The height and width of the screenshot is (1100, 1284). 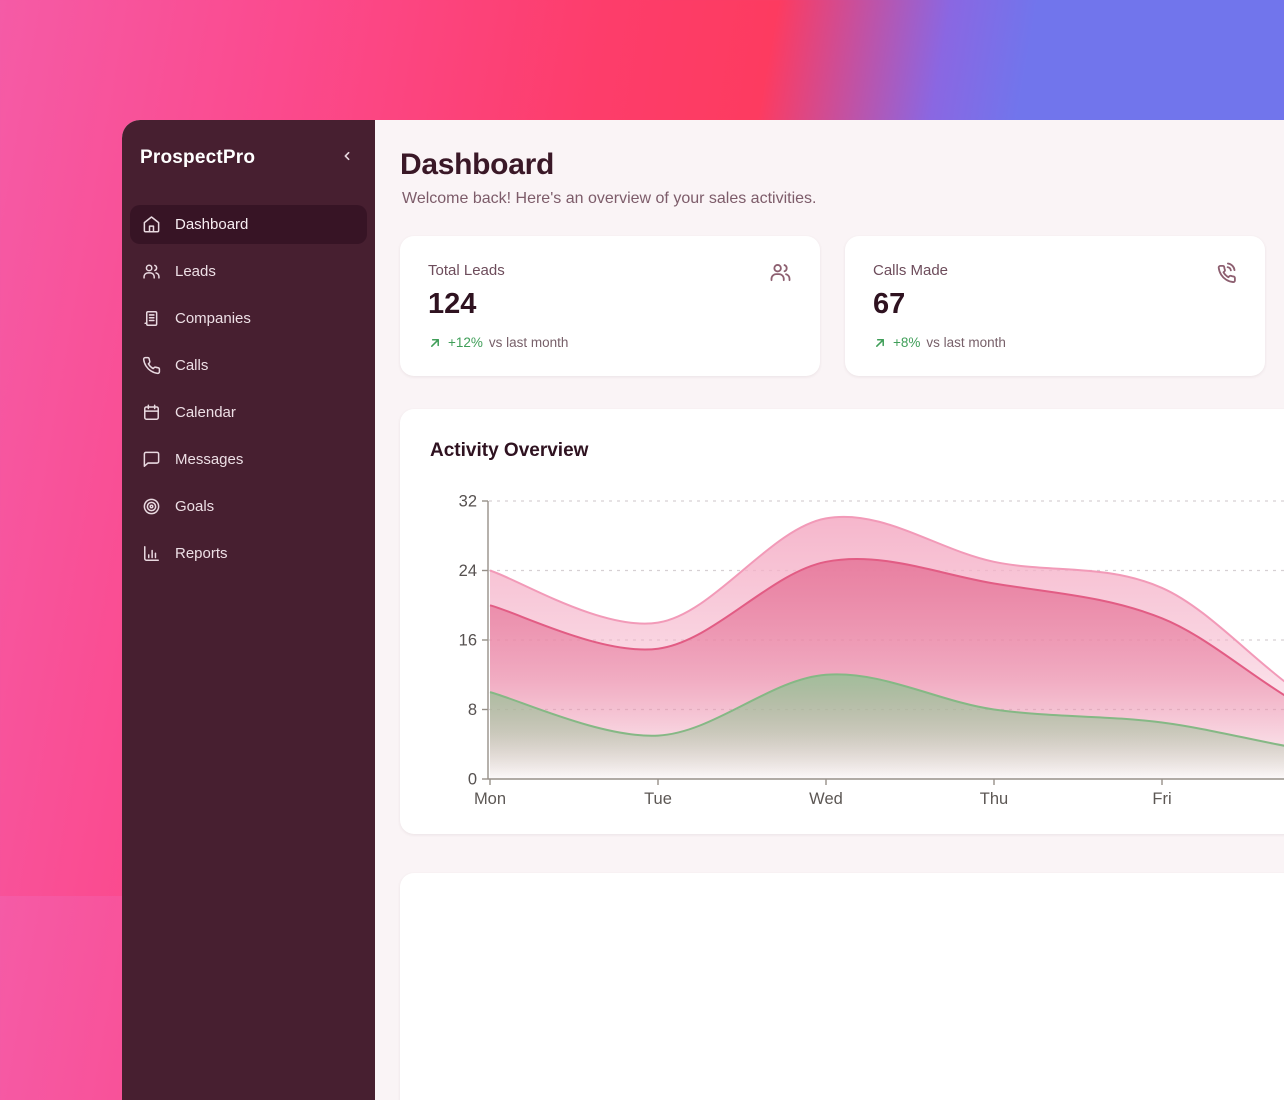 What do you see at coordinates (248, 271) in the screenshot?
I see `sidebar-item-leads: Leads` at bounding box center [248, 271].